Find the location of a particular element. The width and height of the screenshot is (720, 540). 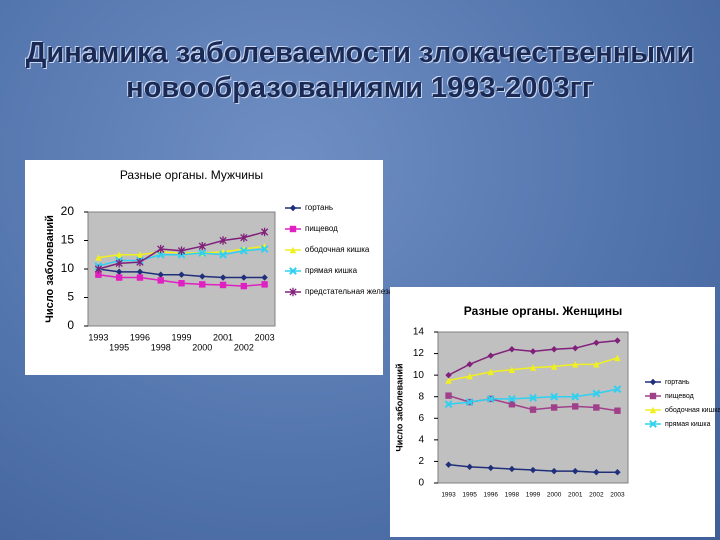

y-tick-label: 15 is located at coordinates (68, 240).